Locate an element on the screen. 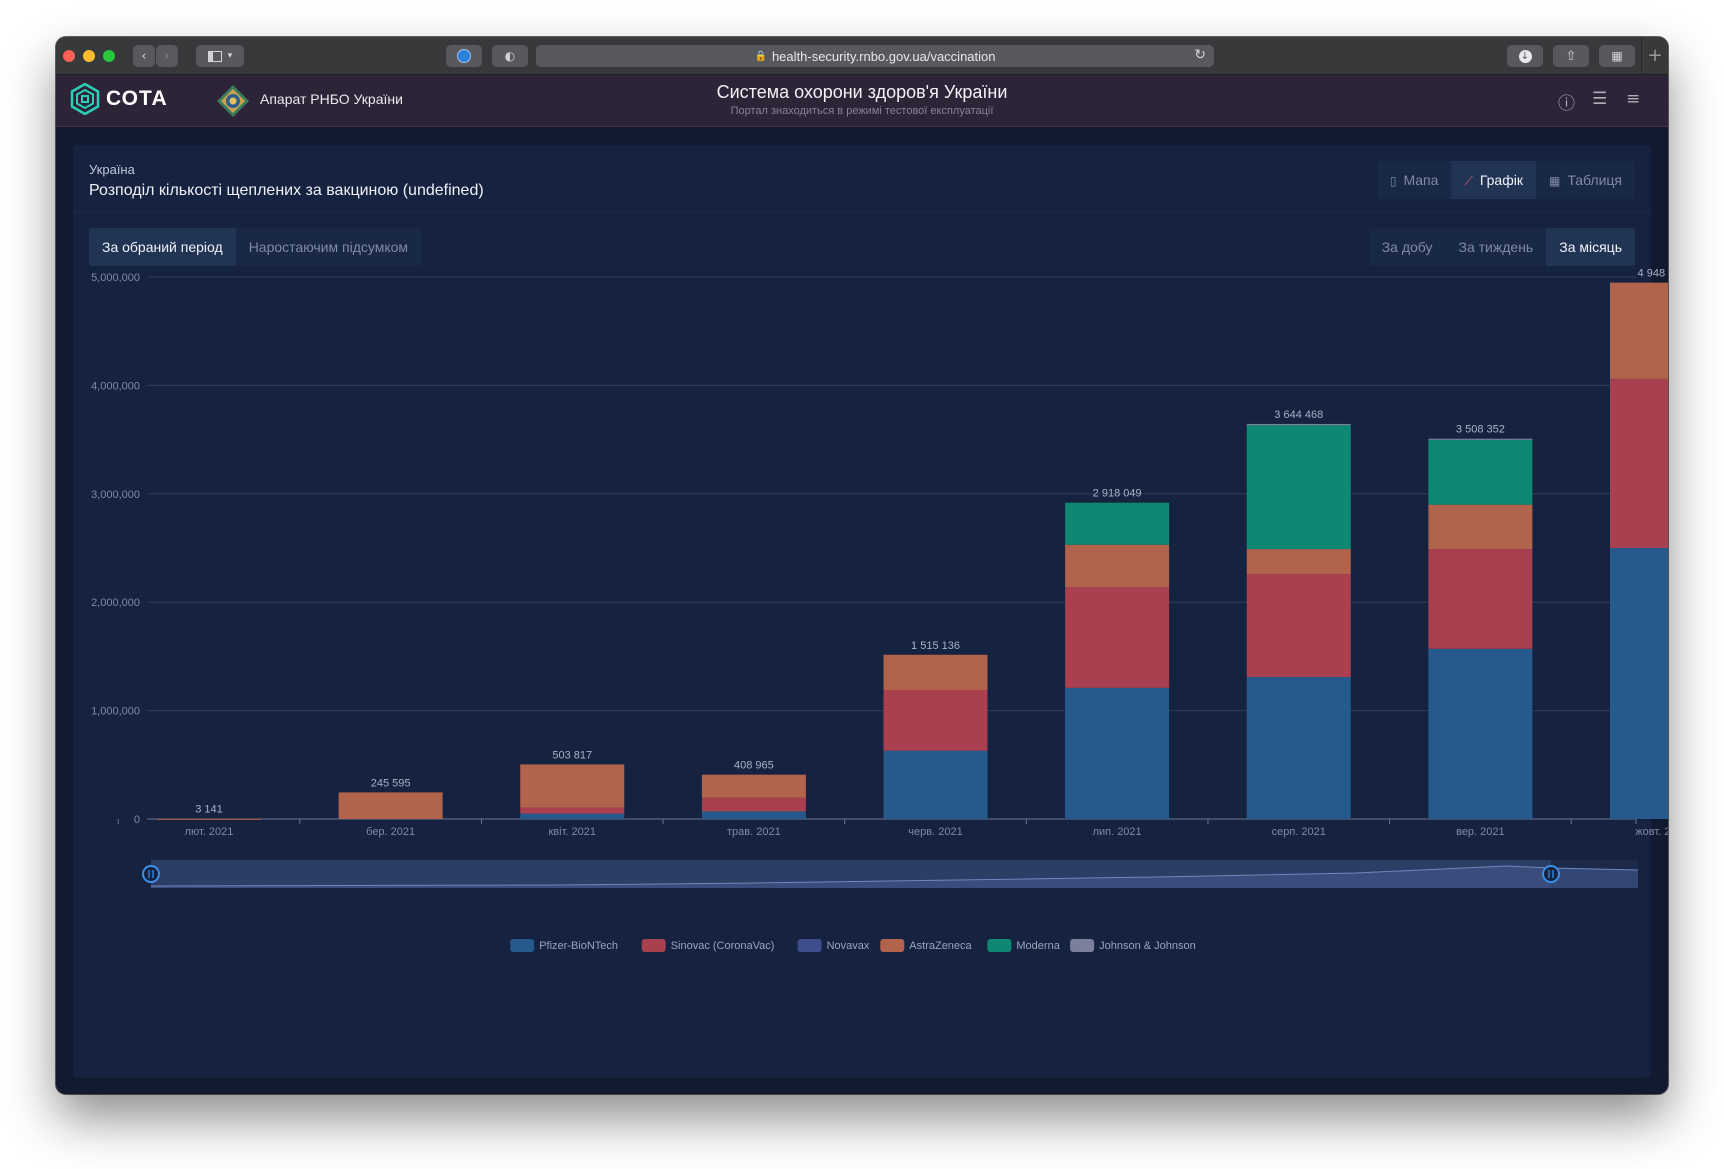 The image size is (1724, 1169). panel-divider is located at coordinates (862, 211).